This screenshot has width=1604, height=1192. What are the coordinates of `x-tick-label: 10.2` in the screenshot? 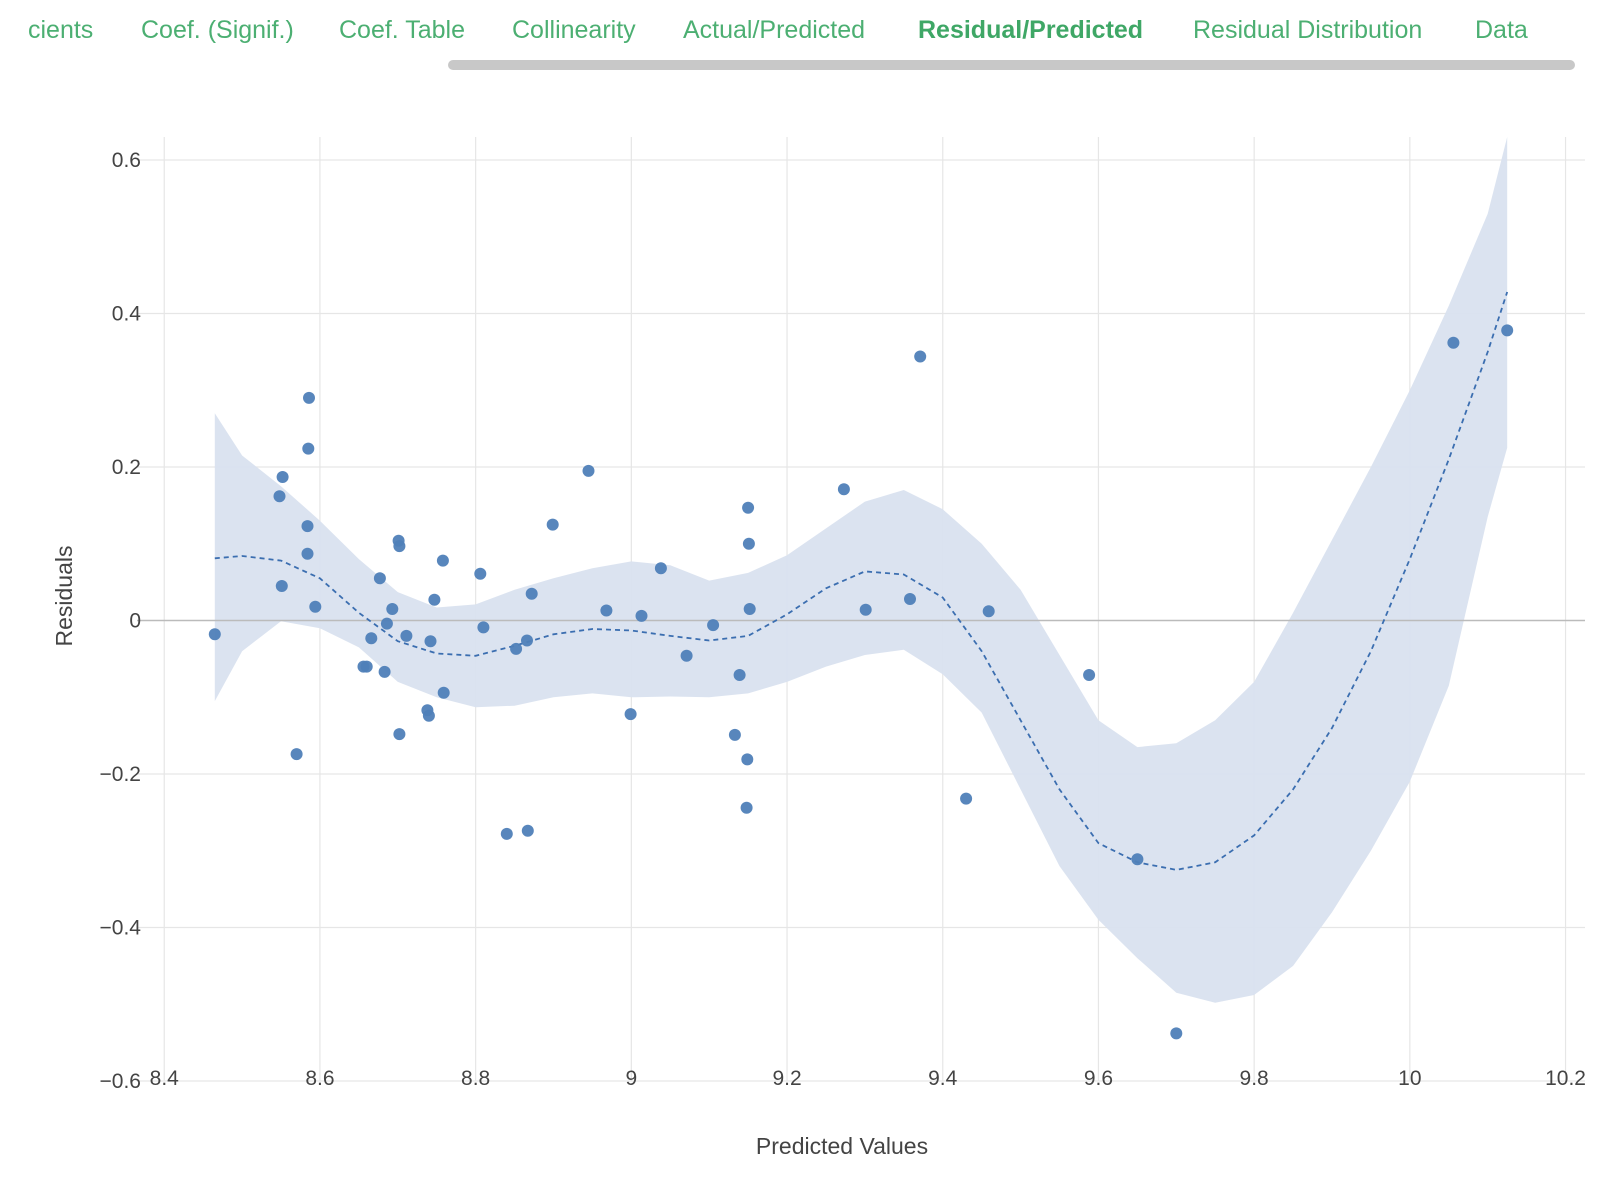 It's located at (1565, 1078).